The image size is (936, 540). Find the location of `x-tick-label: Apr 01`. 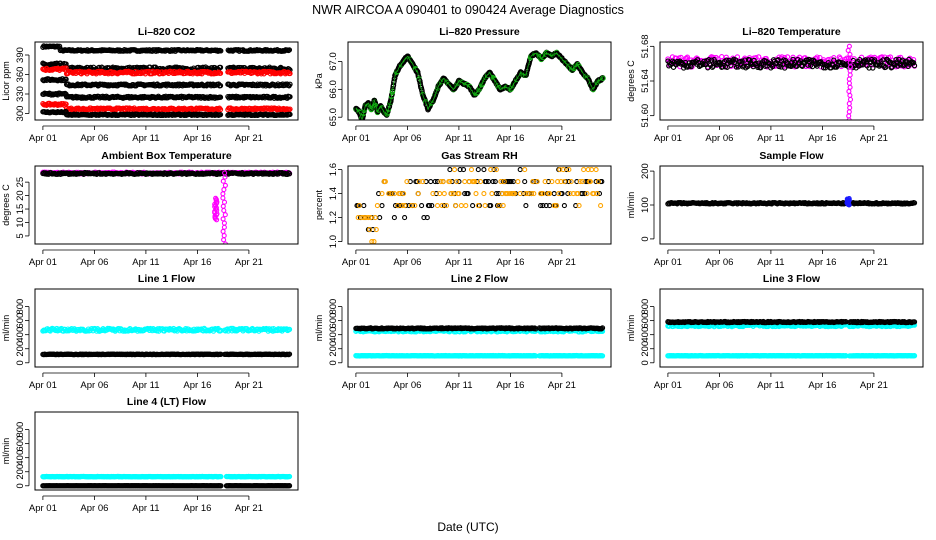

x-tick-label: Apr 01 is located at coordinates (43, 262).